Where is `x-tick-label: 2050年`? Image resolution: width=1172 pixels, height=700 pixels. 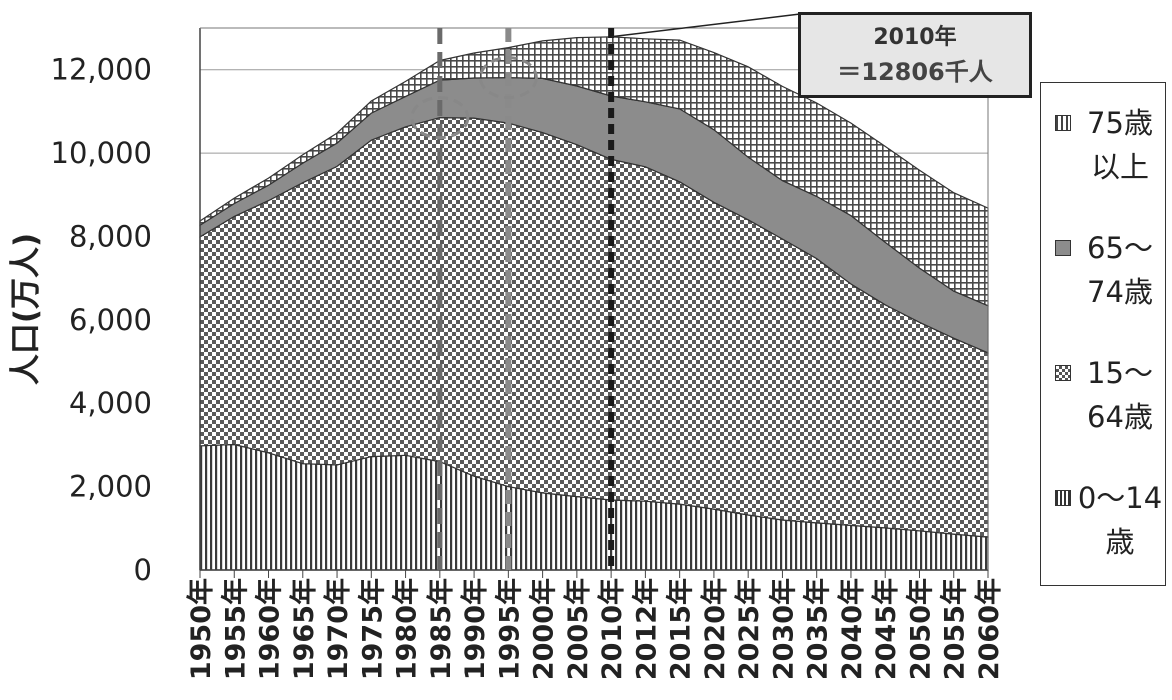 x-tick-label: 2050年 is located at coordinates (920, 629).